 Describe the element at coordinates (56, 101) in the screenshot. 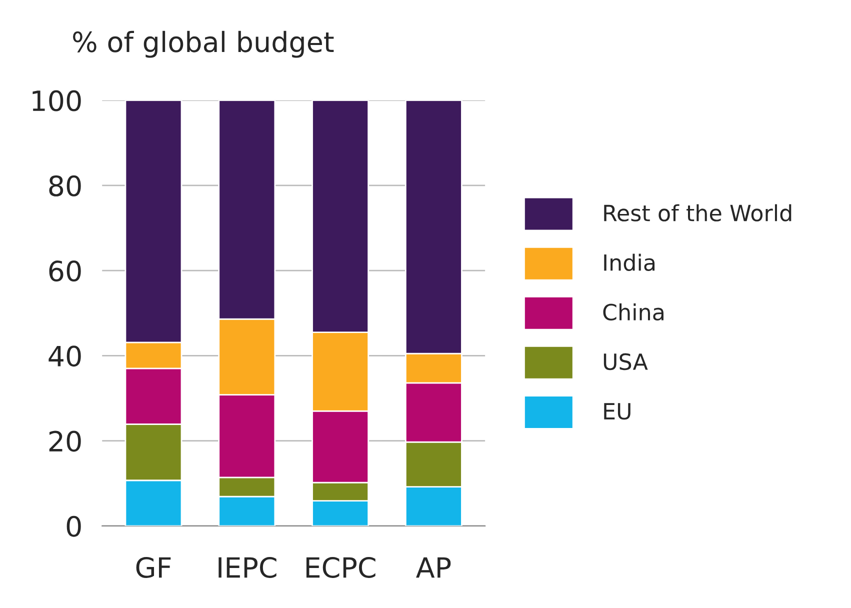

I see `y-tick-label: 100` at that location.